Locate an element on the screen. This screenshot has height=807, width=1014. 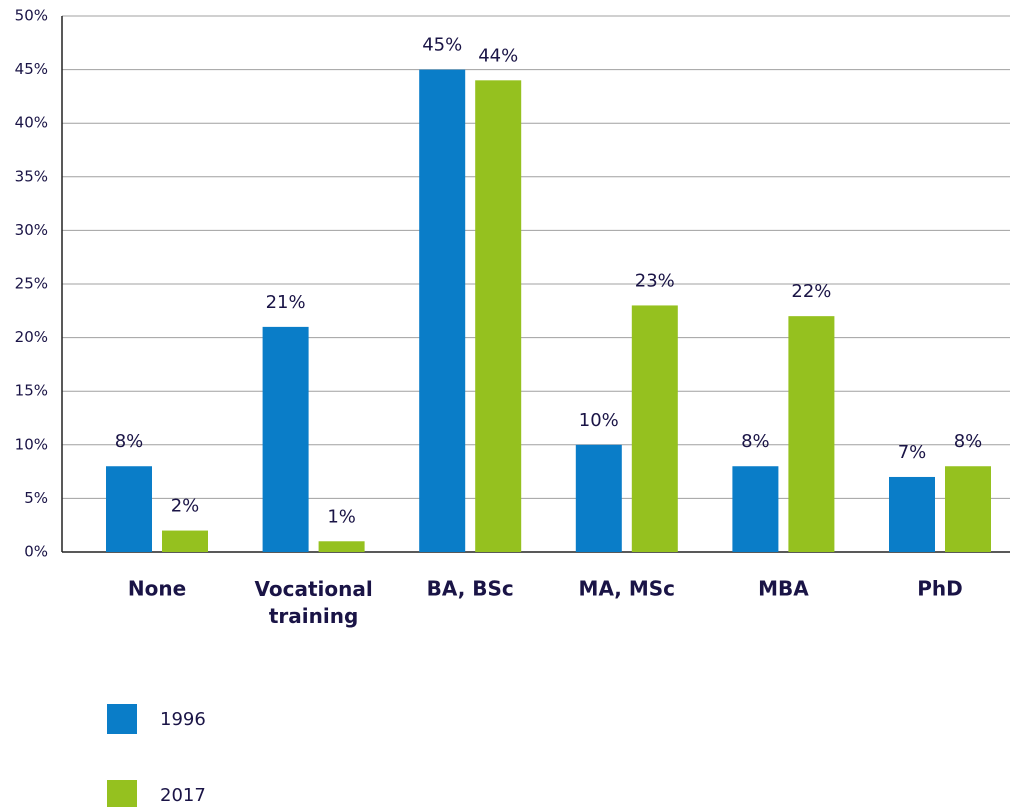
y-tick-label: 45% is located at coordinates (31, 69).